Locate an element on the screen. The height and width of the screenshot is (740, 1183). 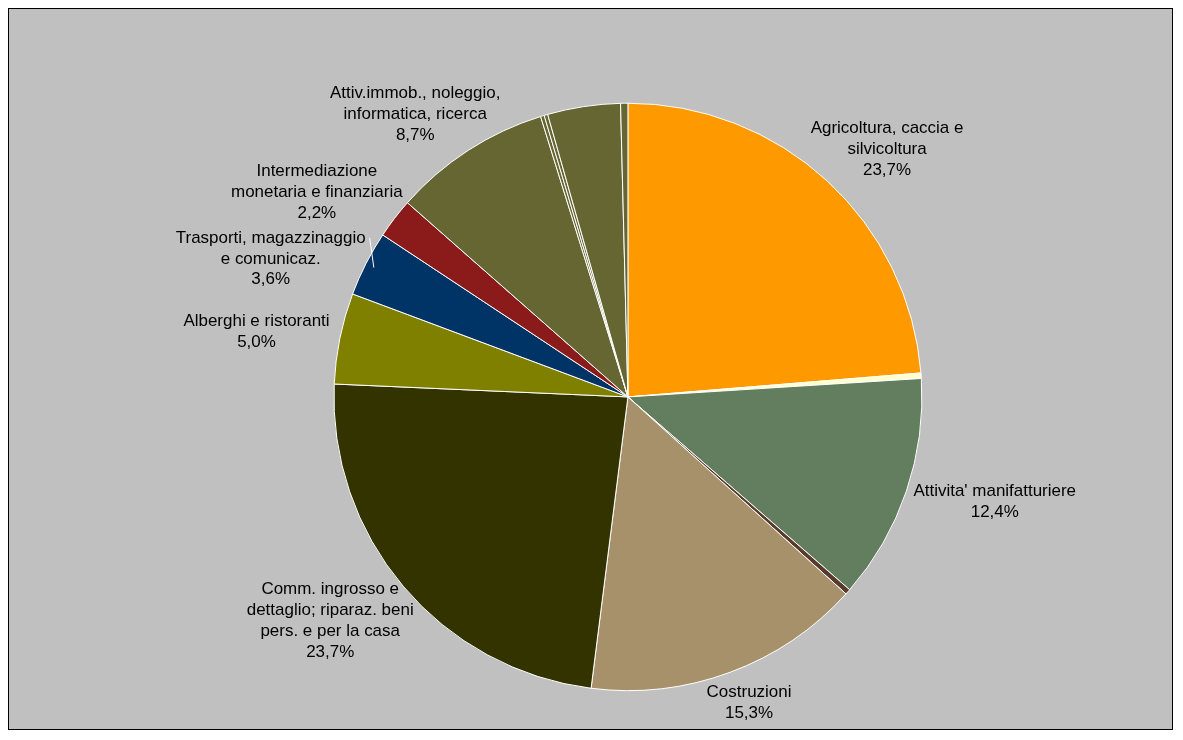
data-label: 5,0% is located at coordinates (256, 341).